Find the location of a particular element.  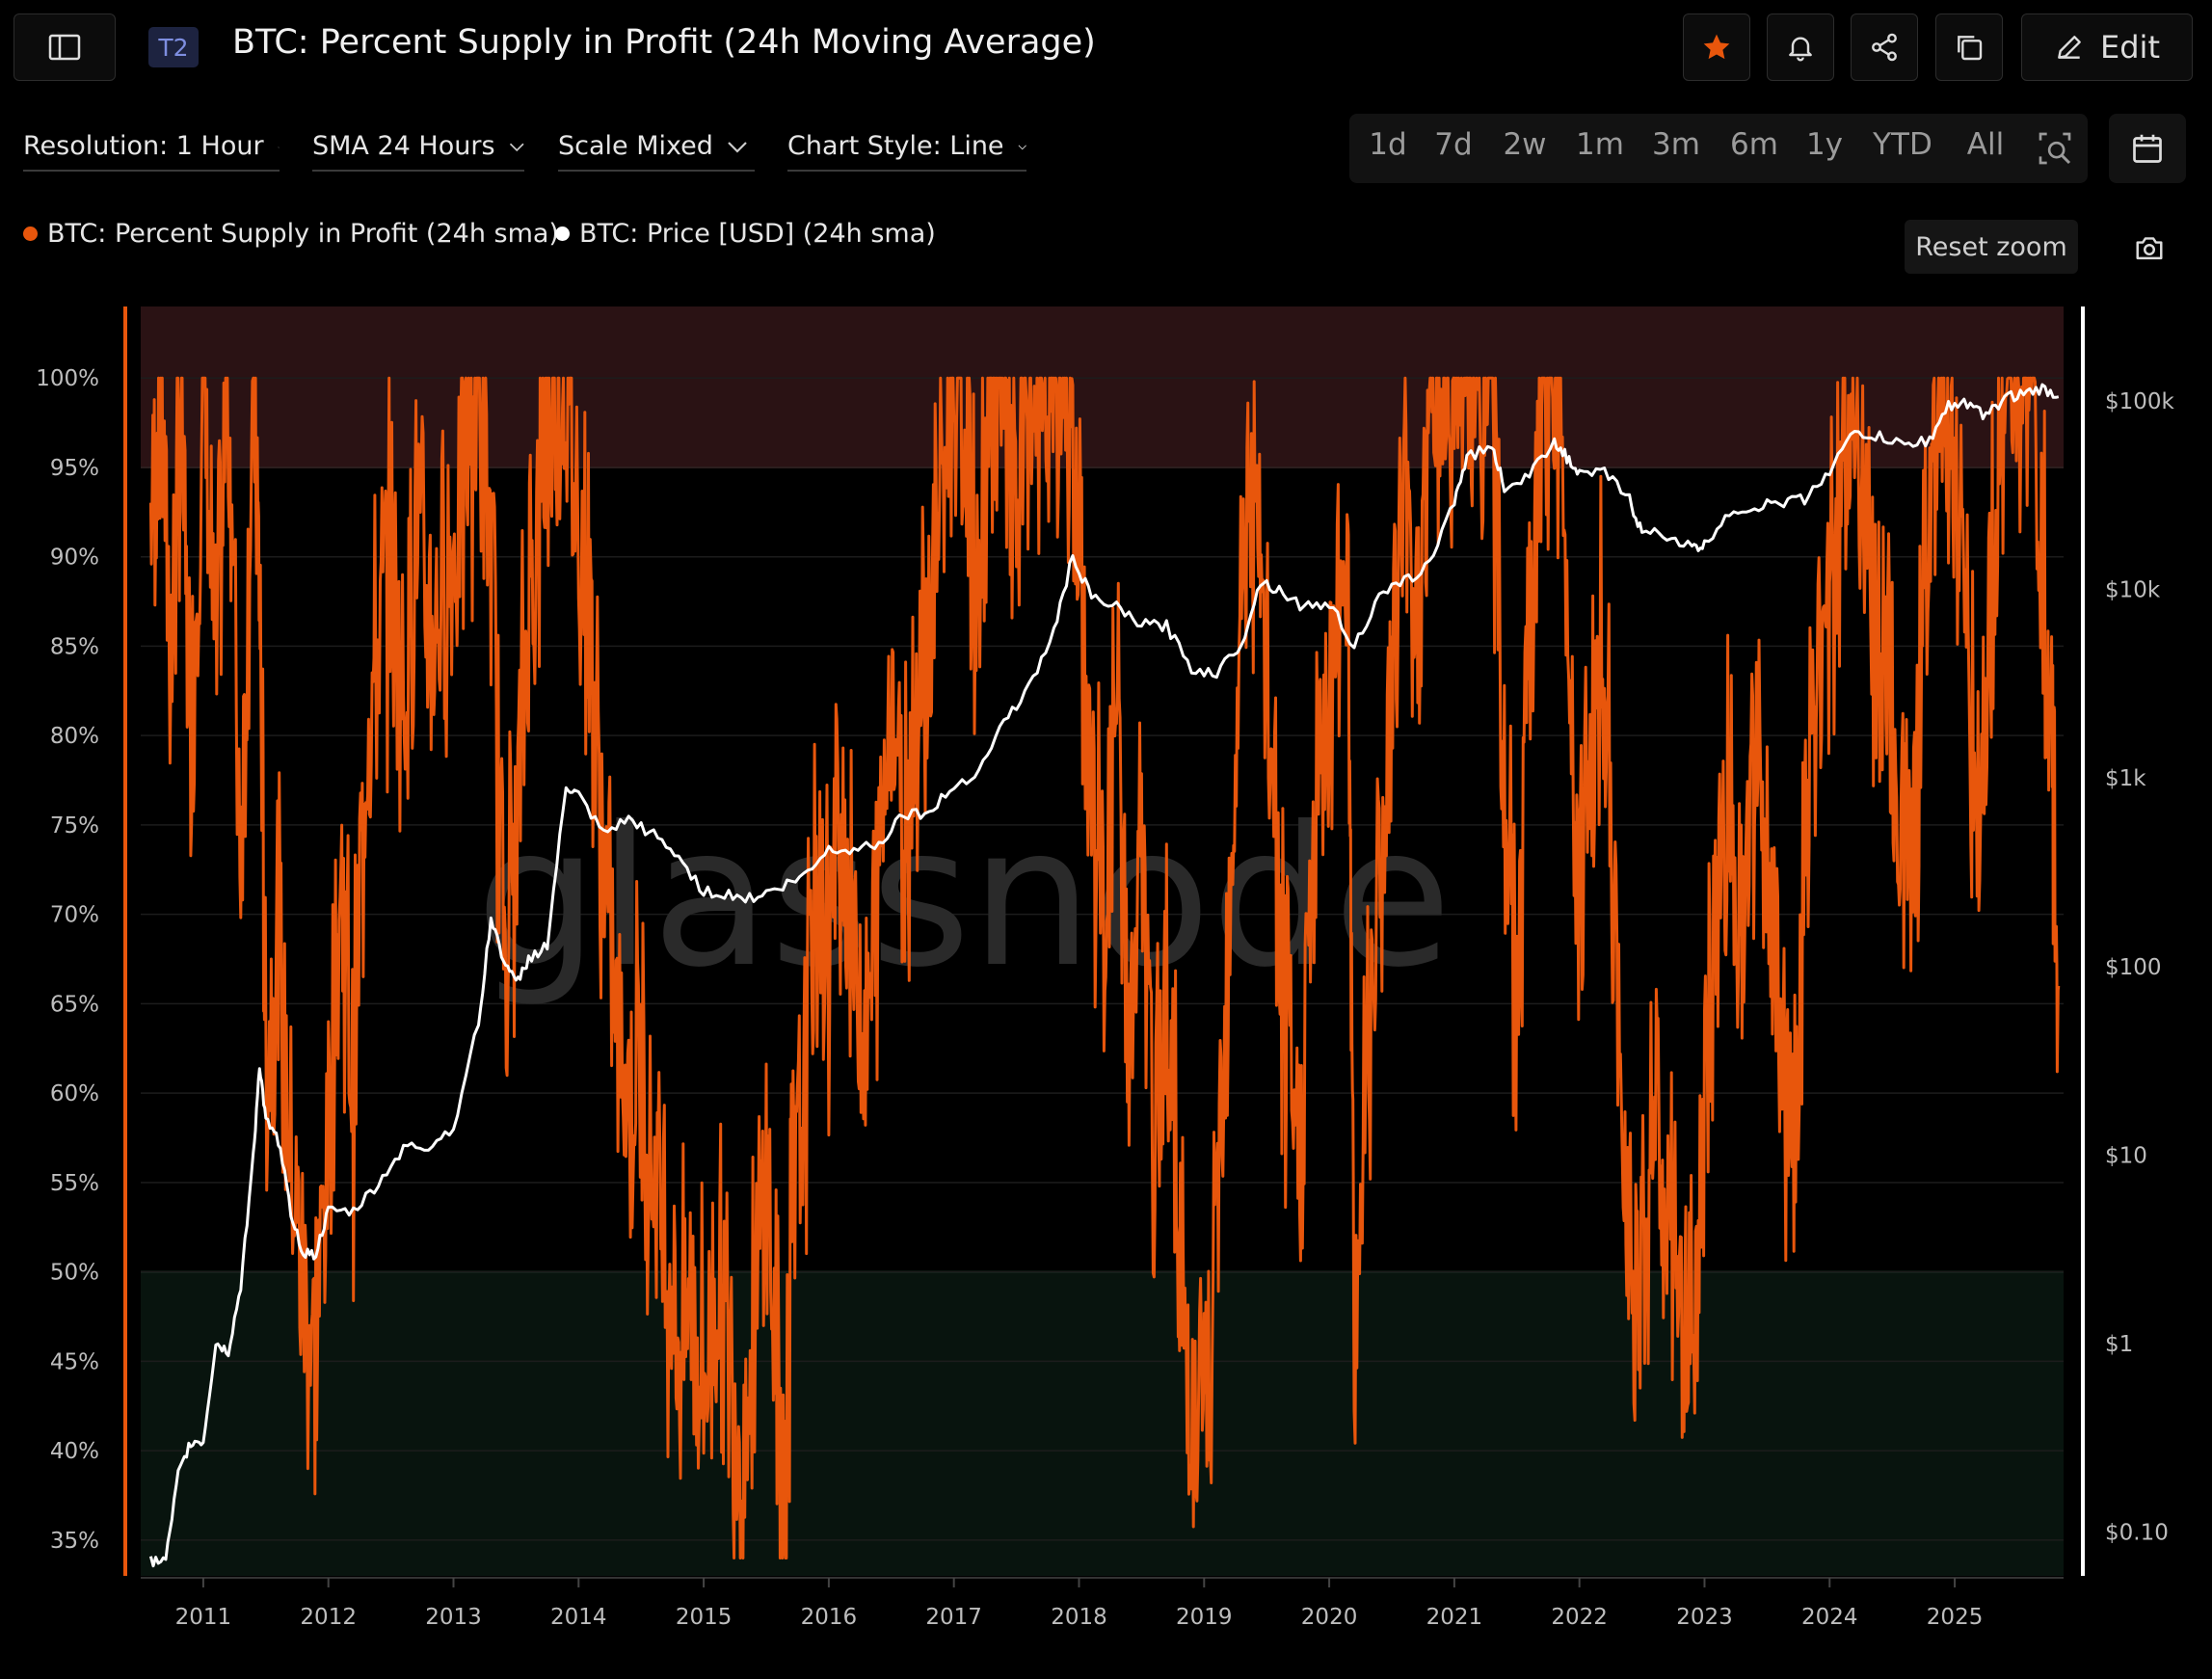

range-1y: 1y is located at coordinates (1824, 144).